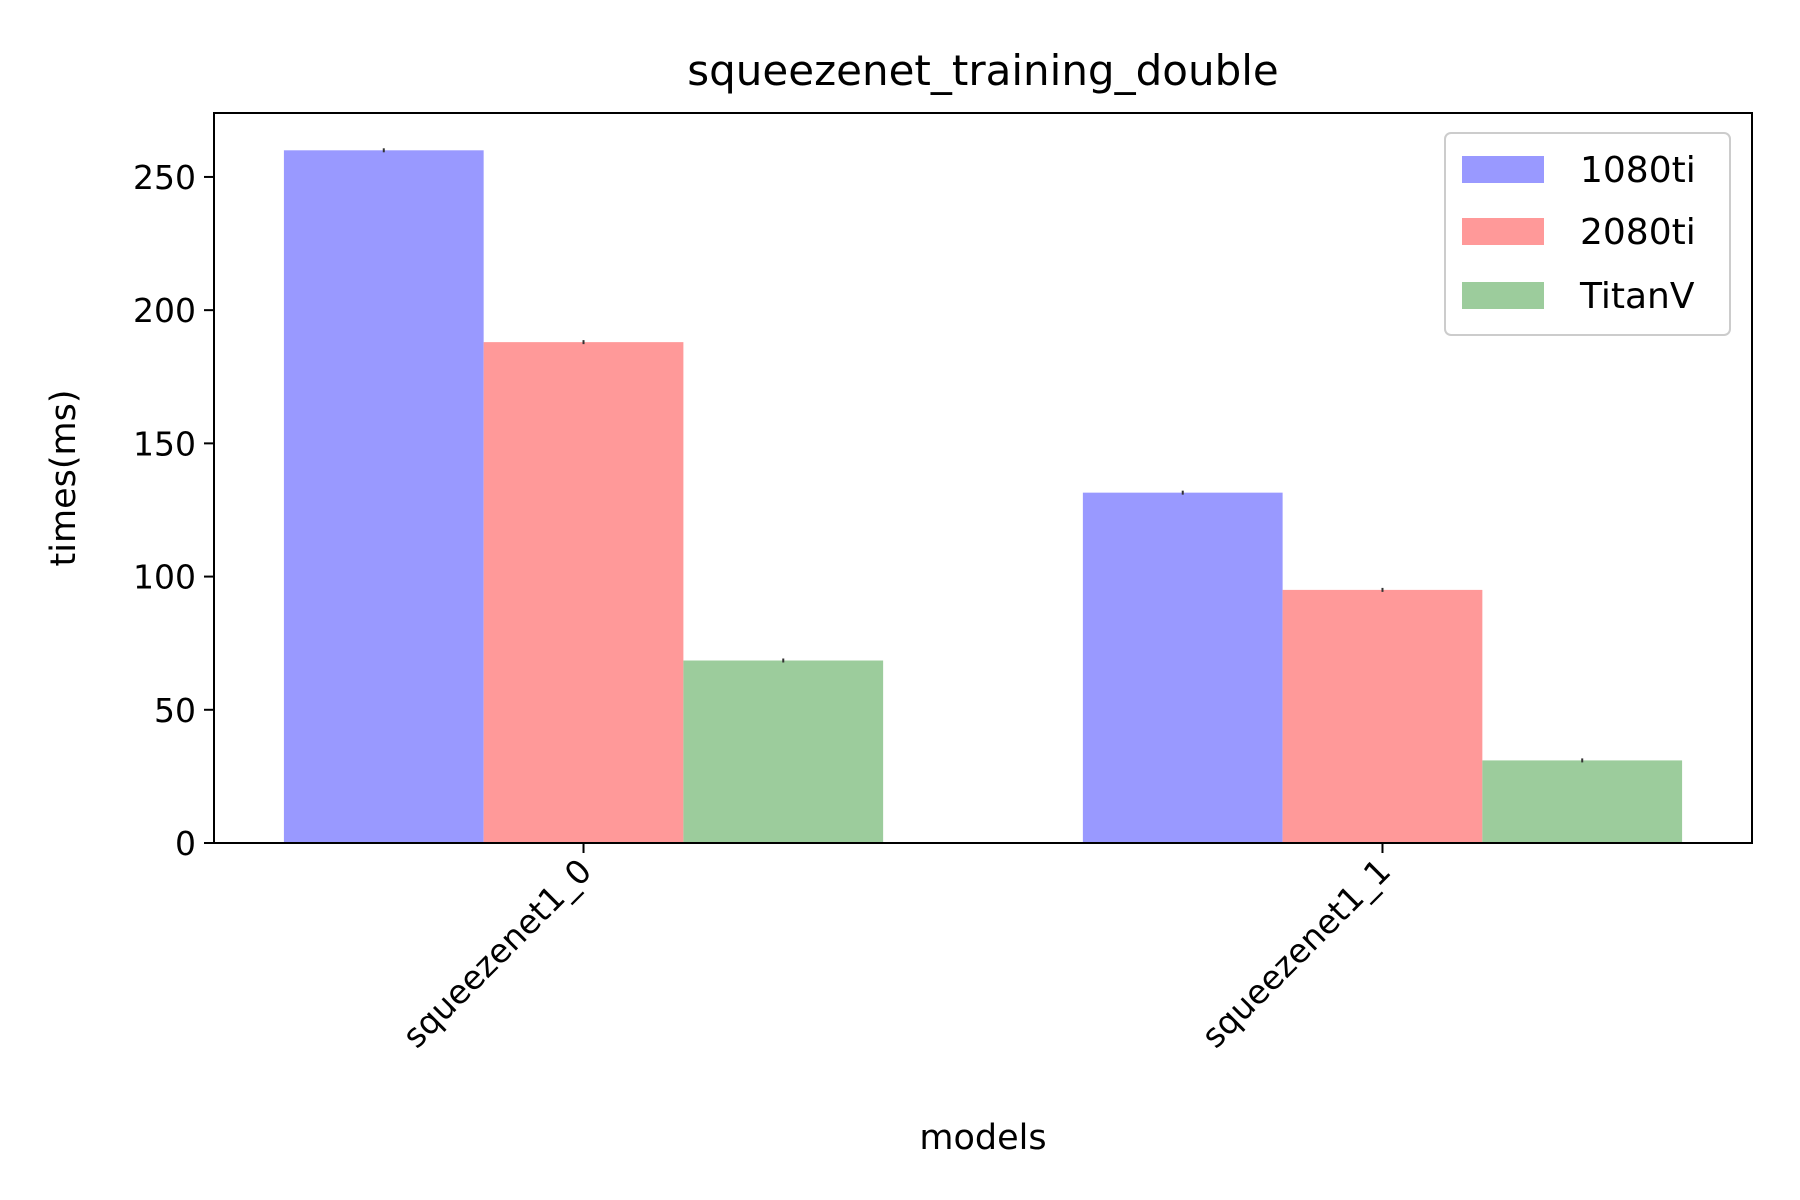 The width and height of the screenshot is (1800, 1200). I want to click on legend-label-1080ti: 1080ti, so click(1638, 170).